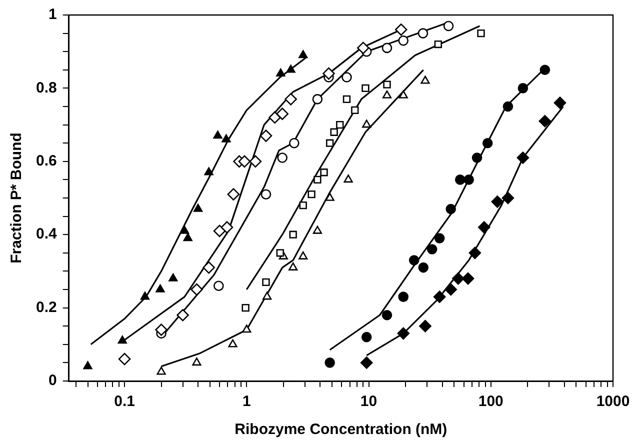 This screenshot has width=643, height=445. Describe the element at coordinates (124, 401) in the screenshot. I see `x-tick-label: 0.1` at that location.